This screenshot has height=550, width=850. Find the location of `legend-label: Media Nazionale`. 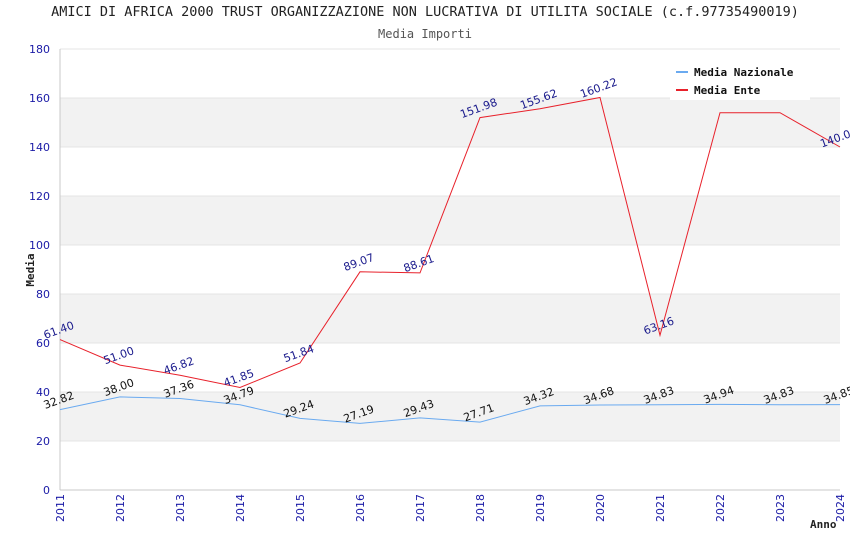

legend-label: Media Nazionale is located at coordinates (744, 72).